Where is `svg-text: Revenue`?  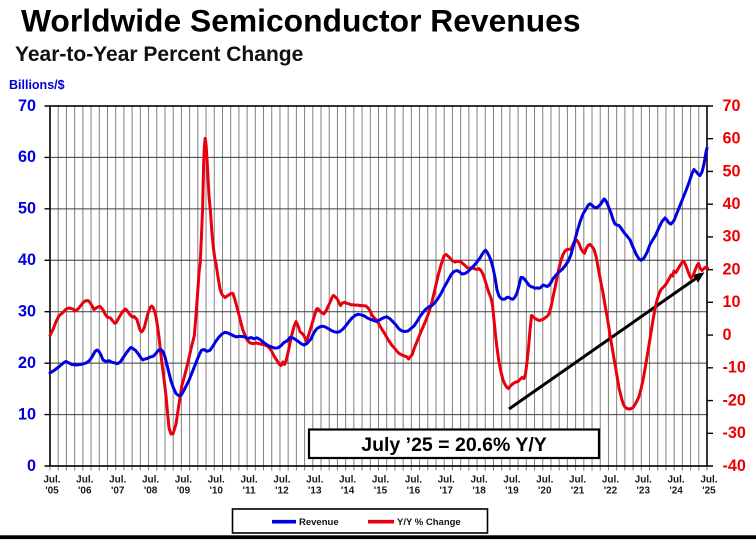 svg-text: Revenue is located at coordinates (319, 522).